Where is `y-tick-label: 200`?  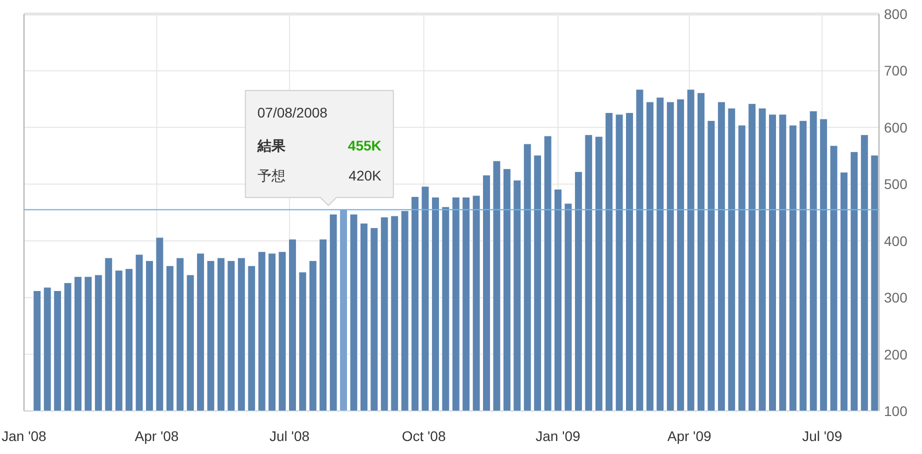 y-tick-label: 200 is located at coordinates (896, 354).